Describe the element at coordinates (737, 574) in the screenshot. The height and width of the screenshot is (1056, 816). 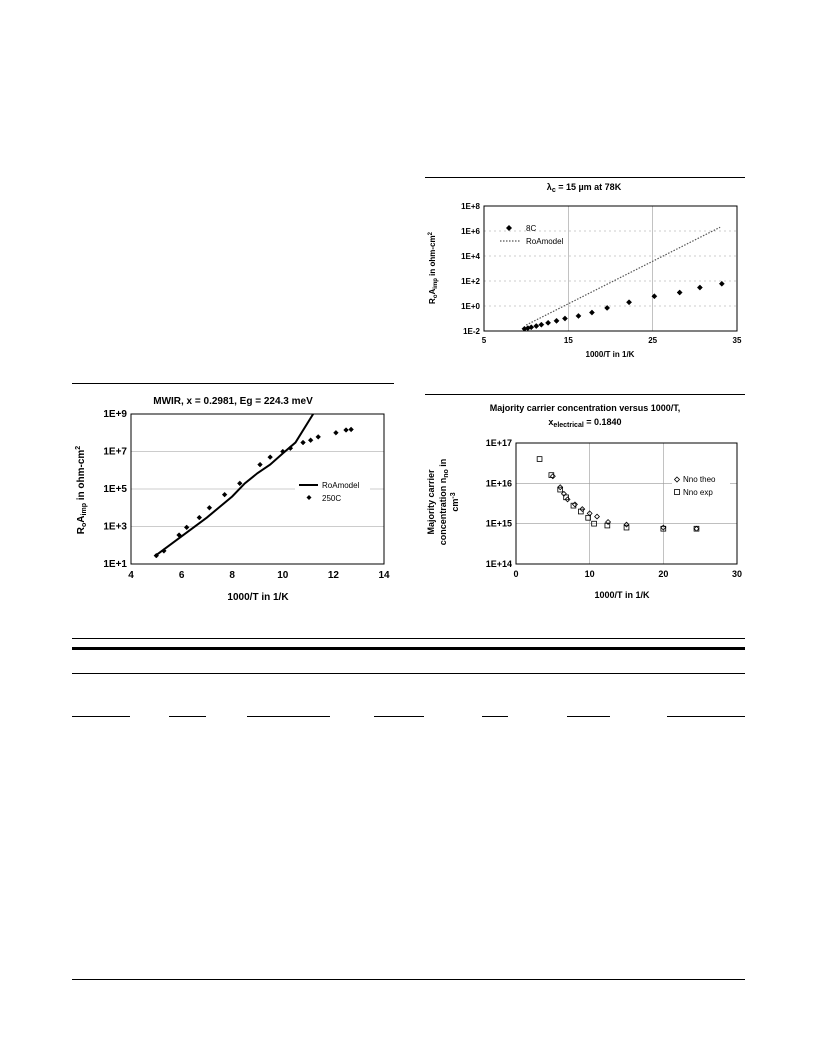
I see `x-tick-label: 30` at that location.